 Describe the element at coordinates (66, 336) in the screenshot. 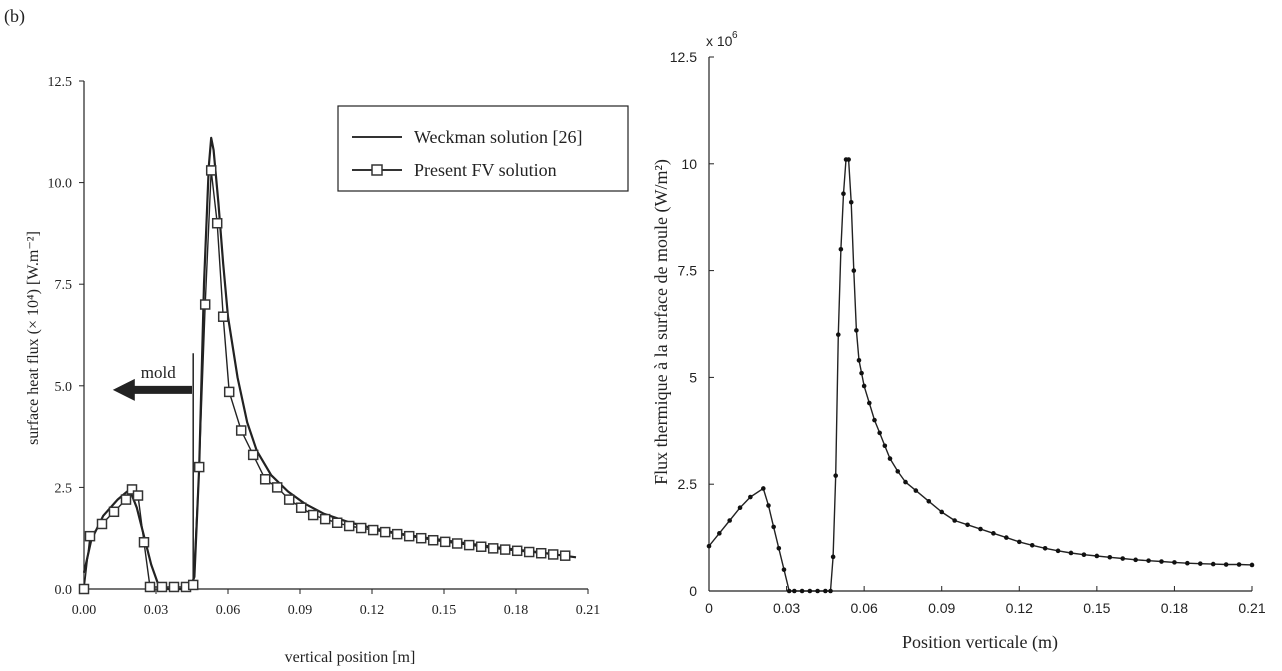

I see `left-y-ticks: 0.0 2.5 5.0 7.5 10.0 12.5` at that location.